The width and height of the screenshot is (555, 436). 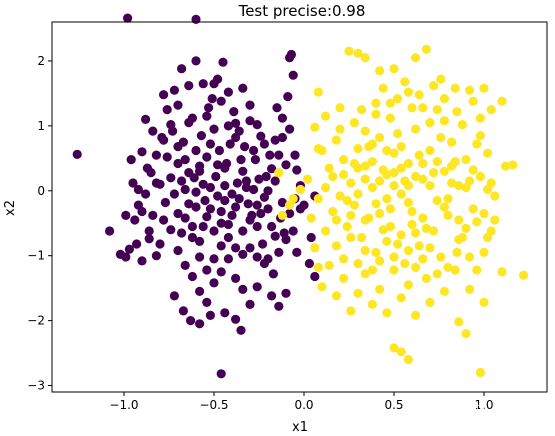 What do you see at coordinates (10, 208) in the screenshot?
I see `y-axis-label: x2` at bounding box center [10, 208].